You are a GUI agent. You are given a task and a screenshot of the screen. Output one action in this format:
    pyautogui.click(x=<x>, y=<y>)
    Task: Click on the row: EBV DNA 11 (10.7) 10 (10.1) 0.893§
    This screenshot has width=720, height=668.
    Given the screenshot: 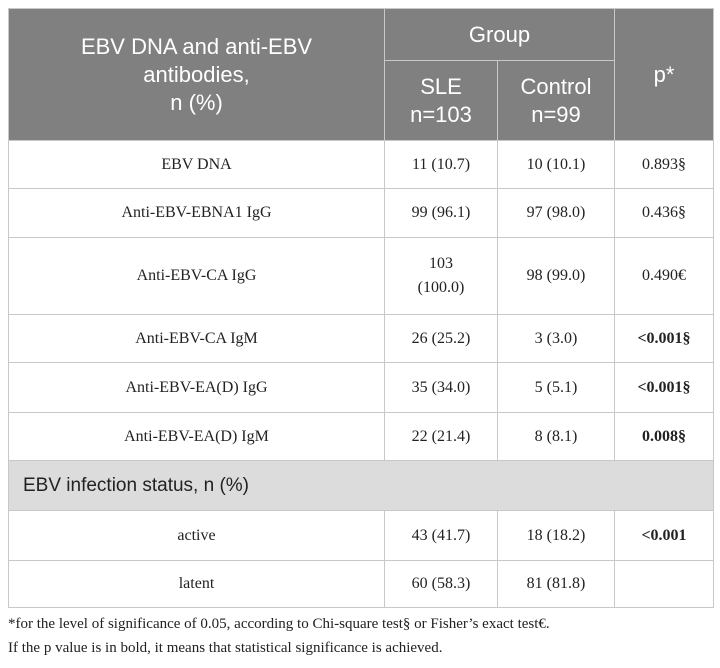 What is the action you would take?
    pyautogui.click(x=361, y=164)
    